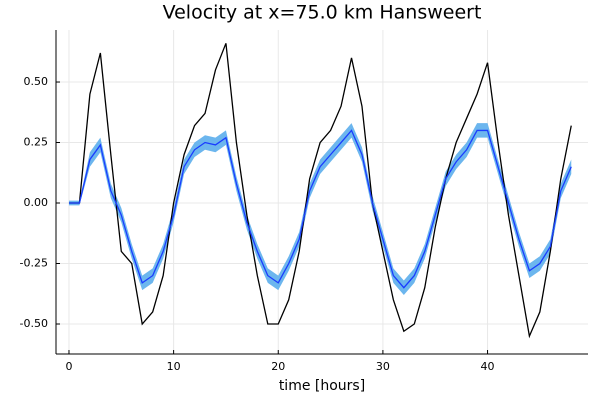 The height and width of the screenshot is (400, 600). Describe the element at coordinates (34, 263) in the screenshot. I see `y-tick-label: -0.25` at that location.